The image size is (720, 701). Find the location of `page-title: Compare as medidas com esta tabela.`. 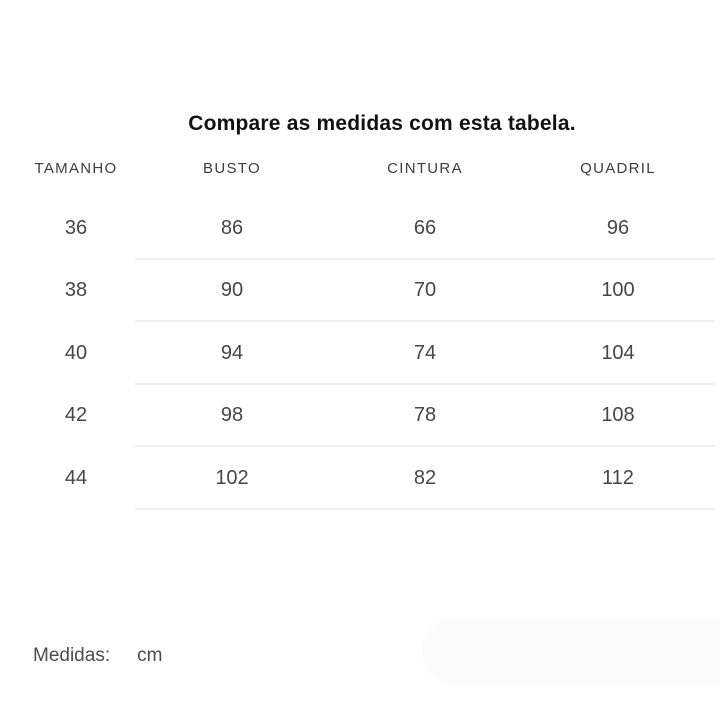

page-title: Compare as medidas com esta tabela. is located at coordinates (382, 123).